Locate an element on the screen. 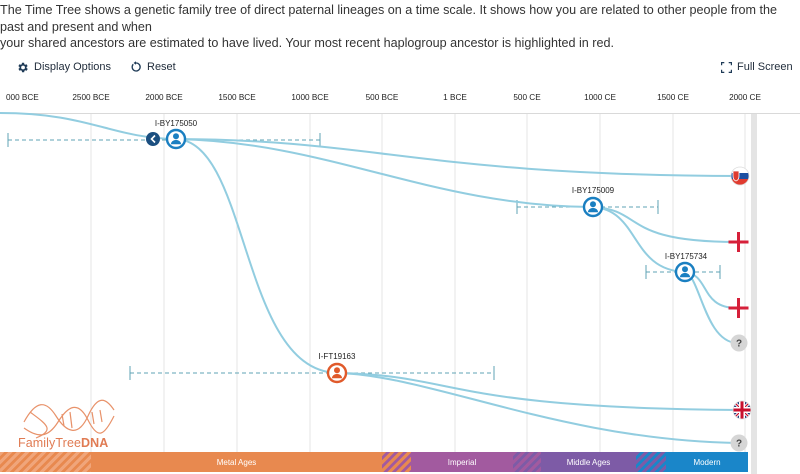 This screenshot has height=474, width=800. slovakia-flag-icon is located at coordinates (740, 176).